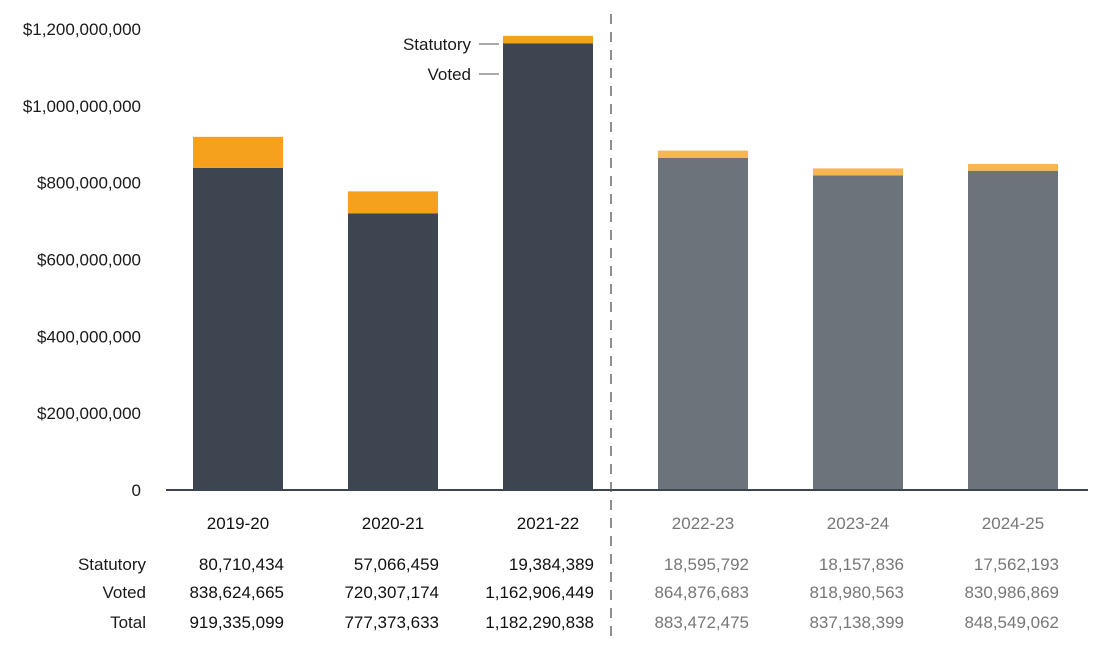  What do you see at coordinates (236, 622) in the screenshot?
I see `table-cell: 919,335,099` at bounding box center [236, 622].